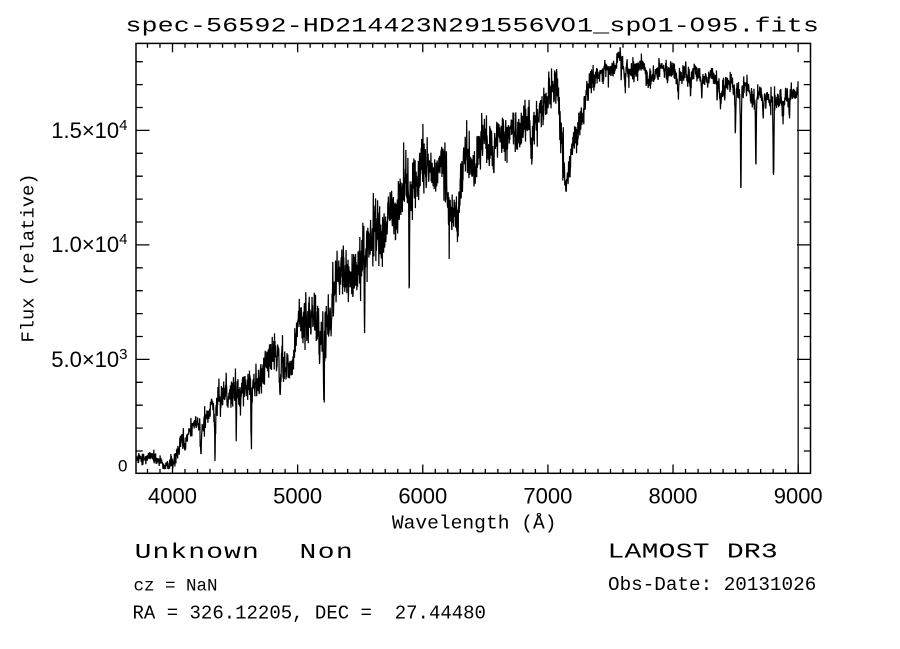  What do you see at coordinates (547, 496) in the screenshot?
I see `svg-text: 7000` at bounding box center [547, 496].